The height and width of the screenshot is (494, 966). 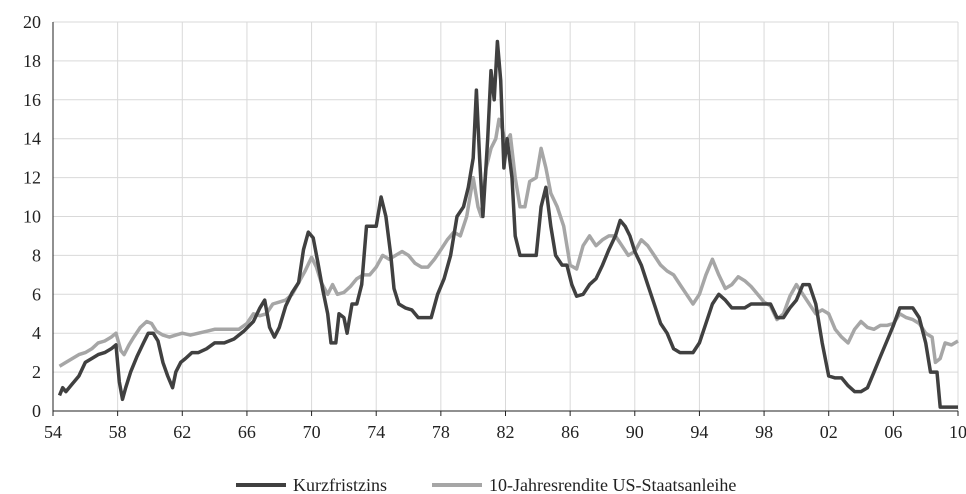 What do you see at coordinates (36, 294) in the screenshot?
I see `y-tick-label: 6` at bounding box center [36, 294].